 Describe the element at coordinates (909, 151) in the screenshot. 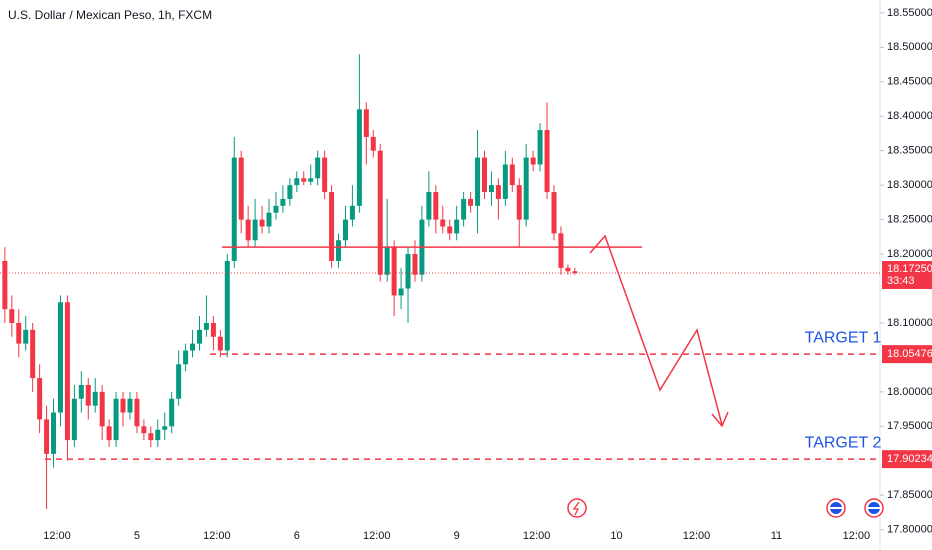

I see `y-tick-label: 18.35000` at that location.